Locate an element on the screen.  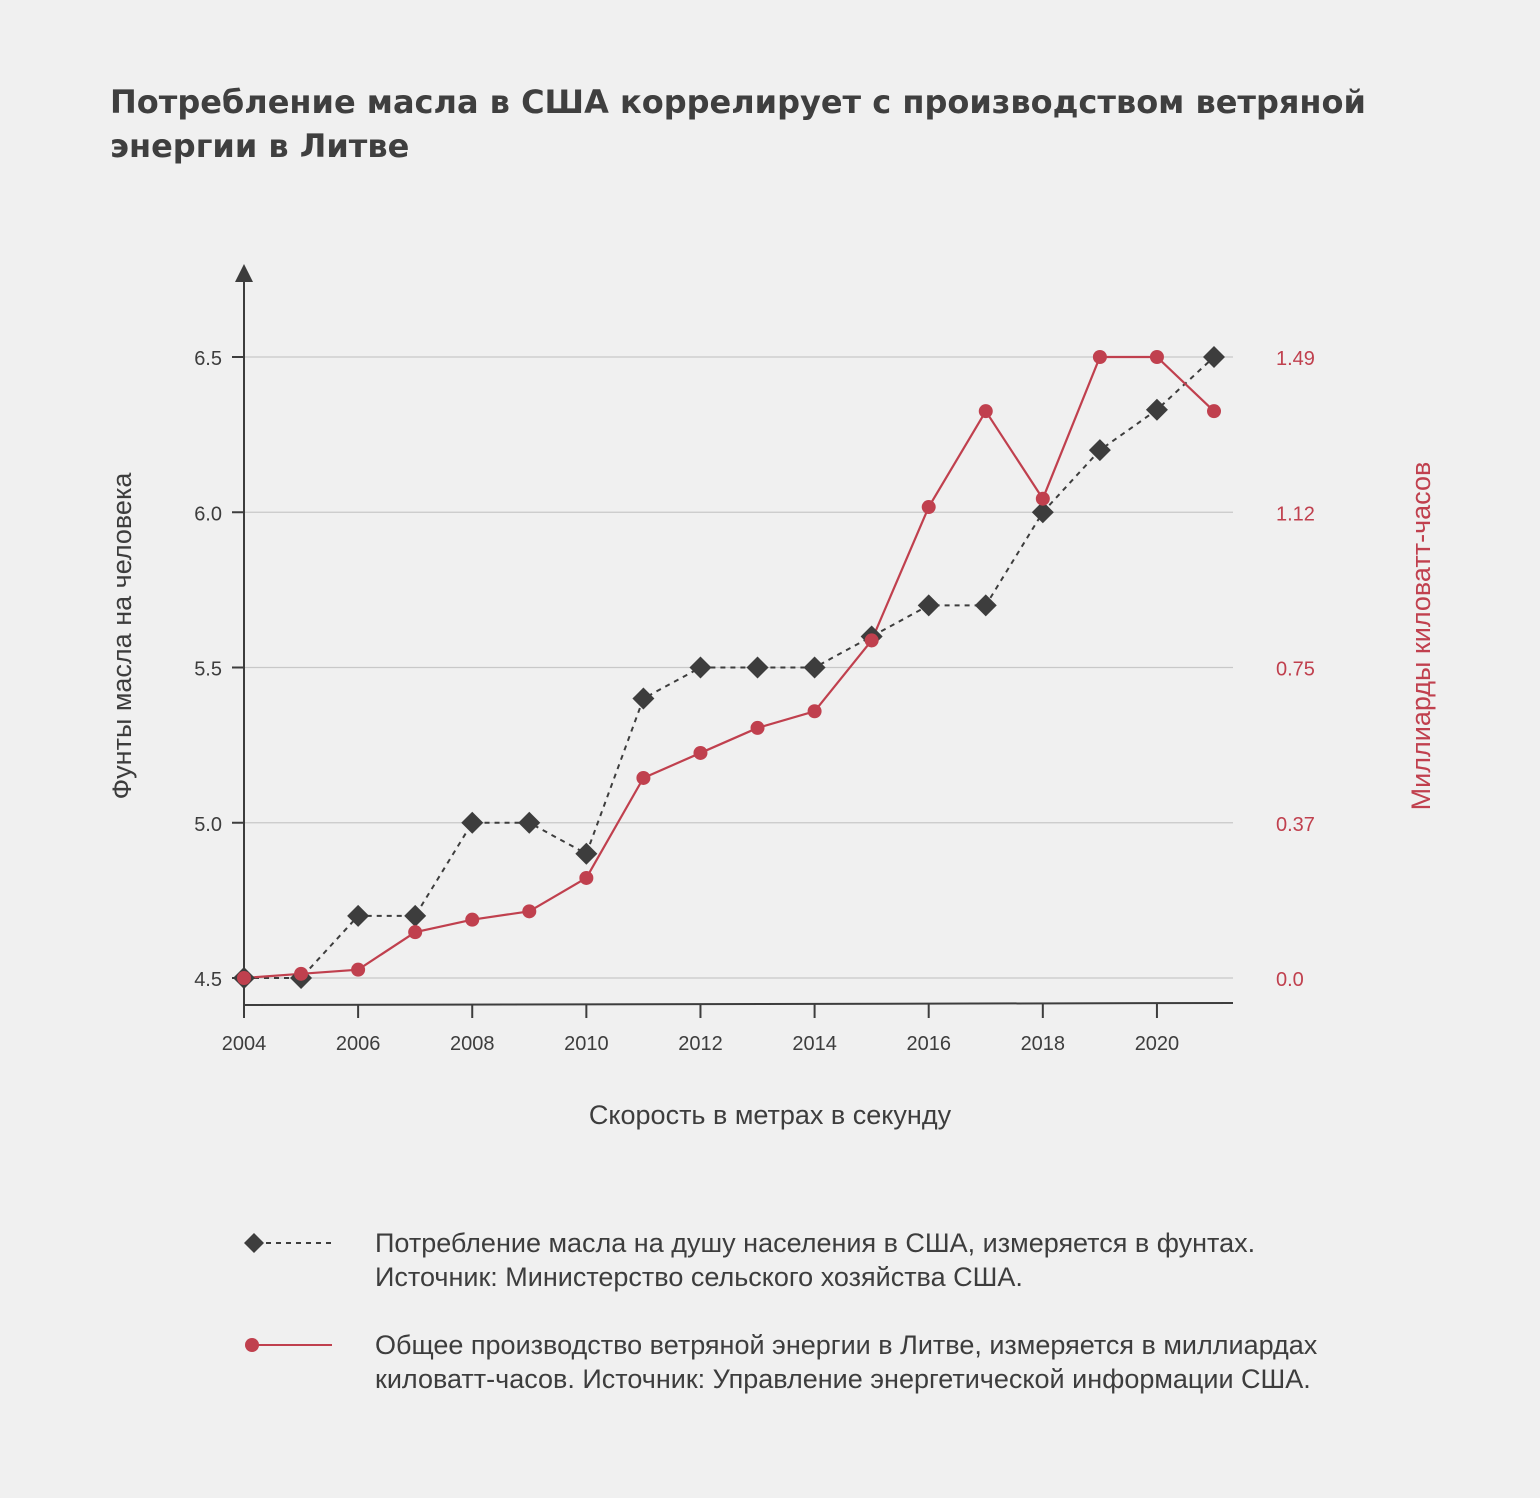
x-tick-label: 2014 is located at coordinates (814, 1044).